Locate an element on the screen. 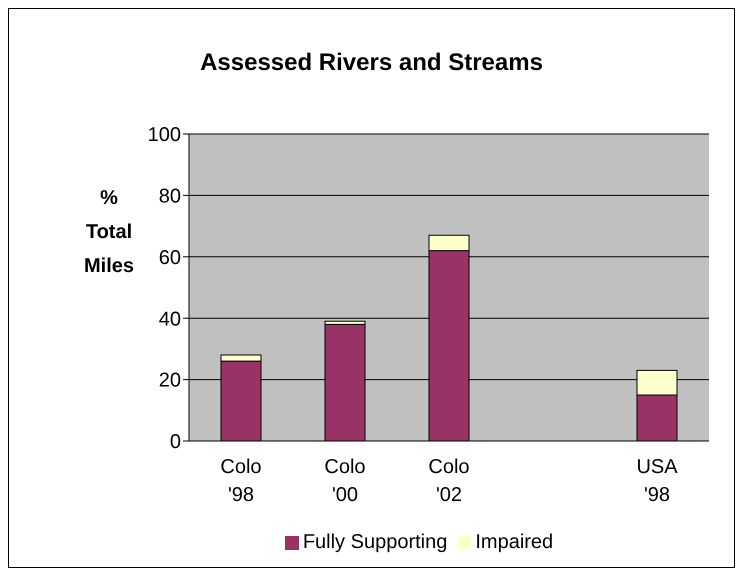  y-tick-label: 100 is located at coordinates (164, 135).